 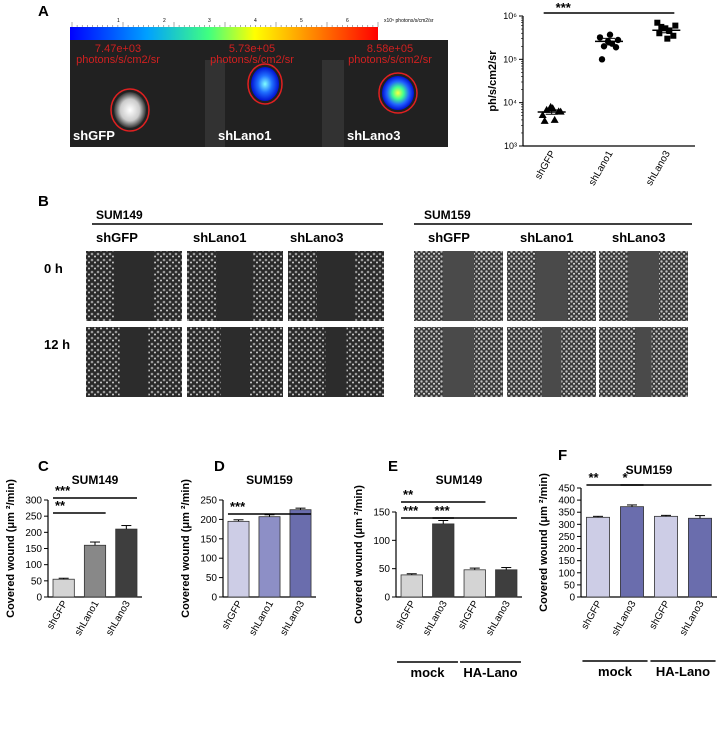 I want to click on cell-line-title-sum149: SUM149, so click(x=119, y=215).